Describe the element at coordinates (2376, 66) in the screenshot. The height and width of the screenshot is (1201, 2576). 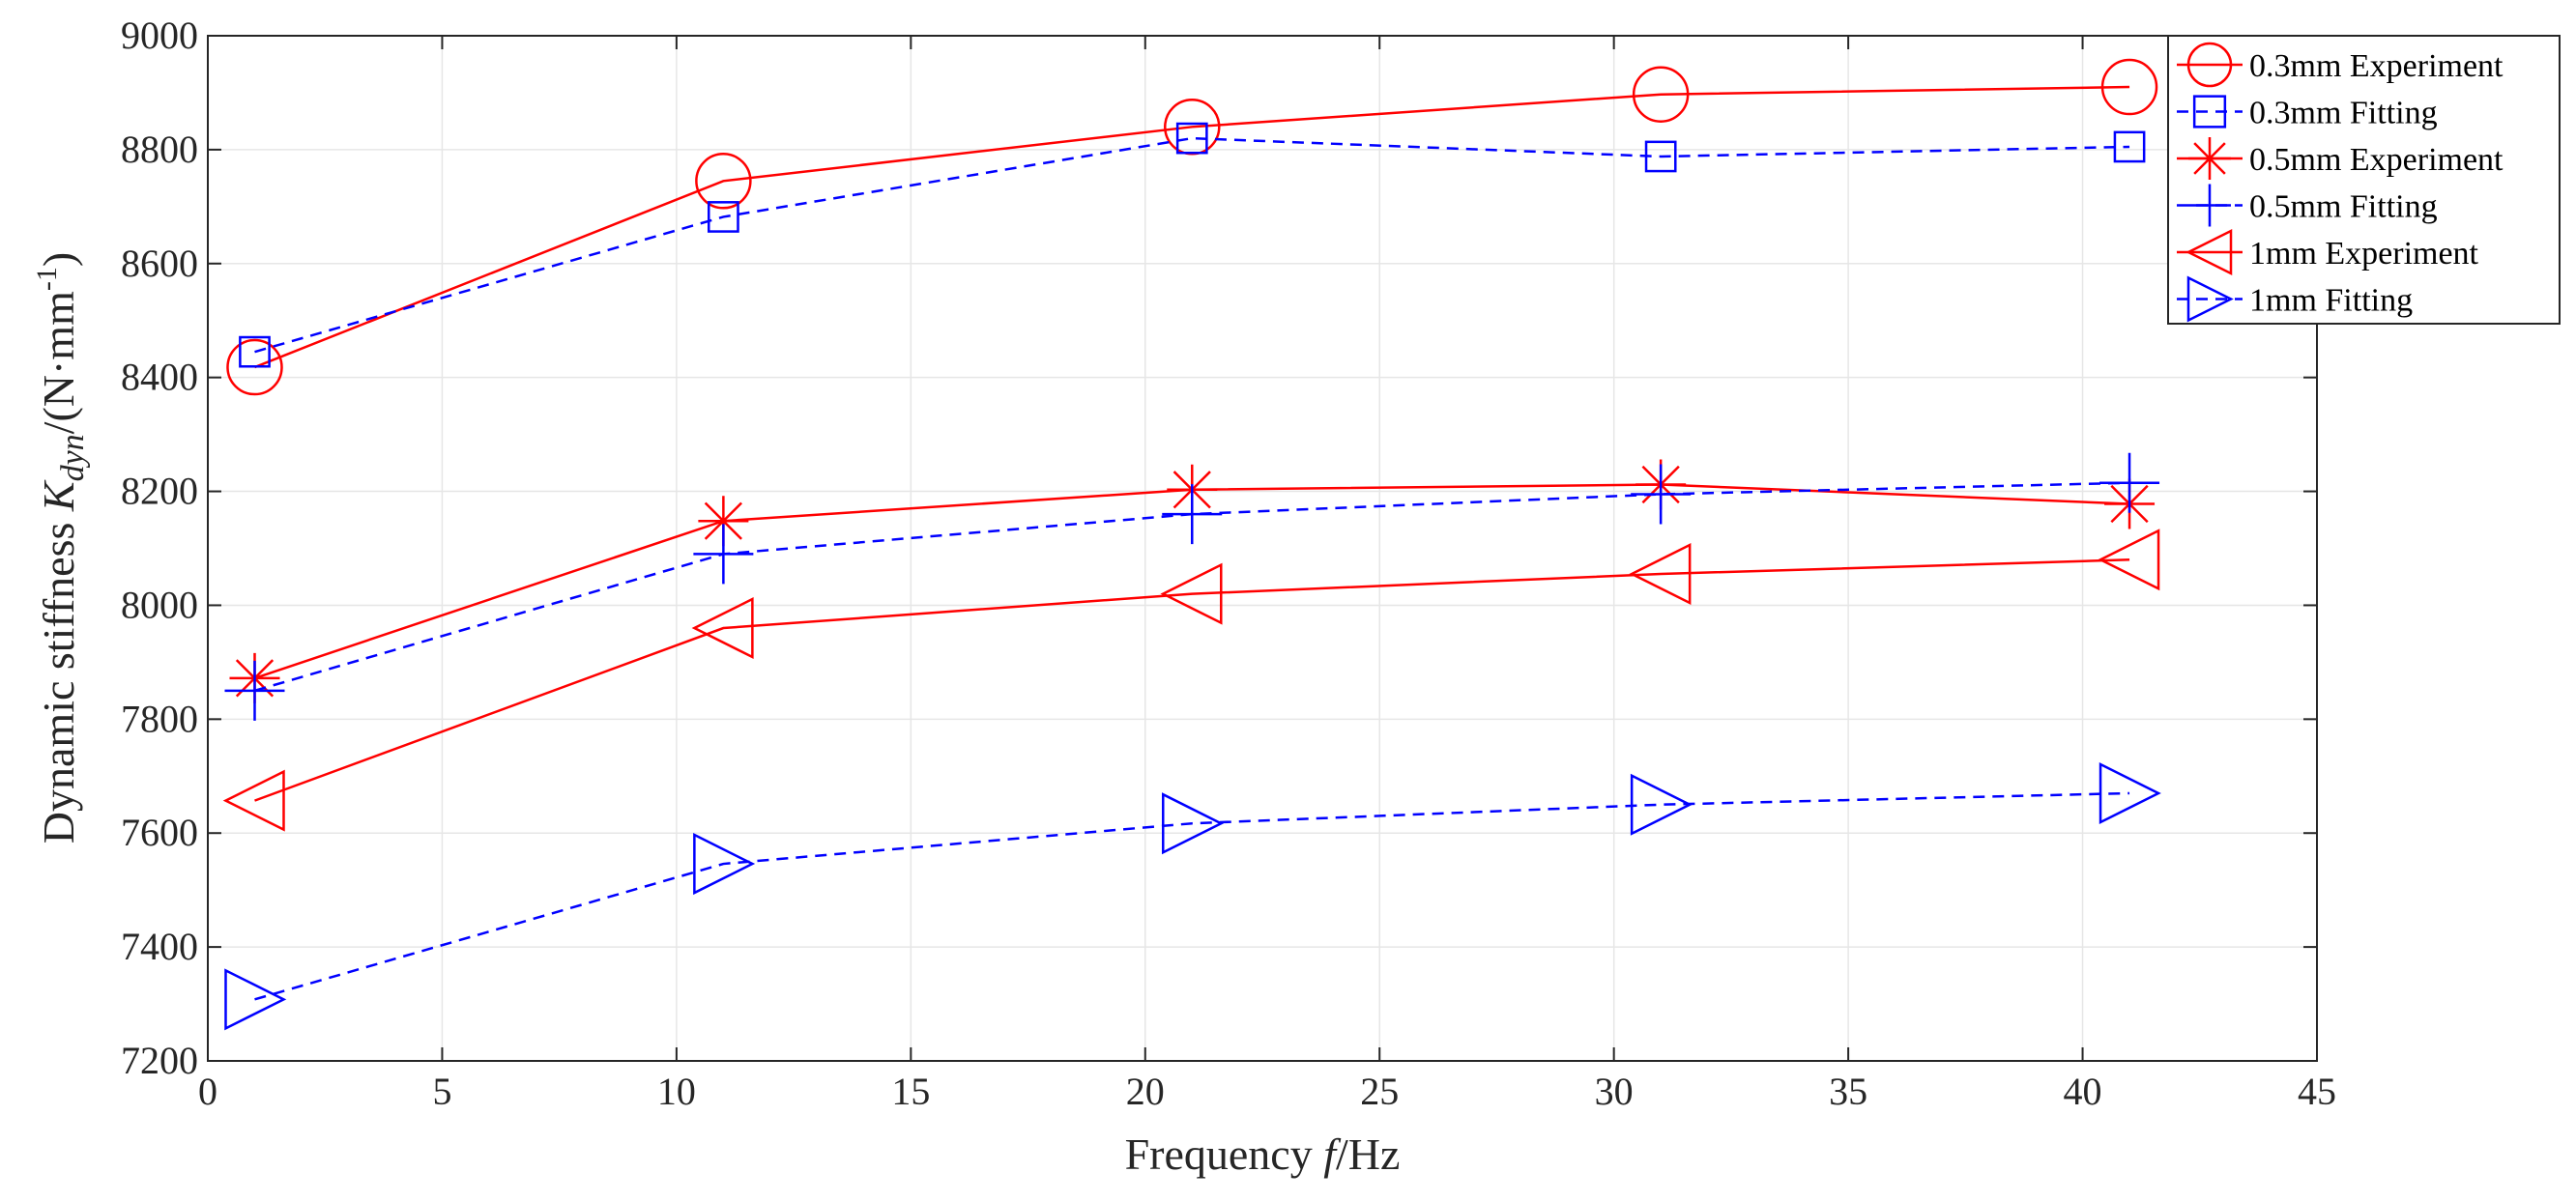
I see `legend-label: 0.3mm Experiment` at that location.